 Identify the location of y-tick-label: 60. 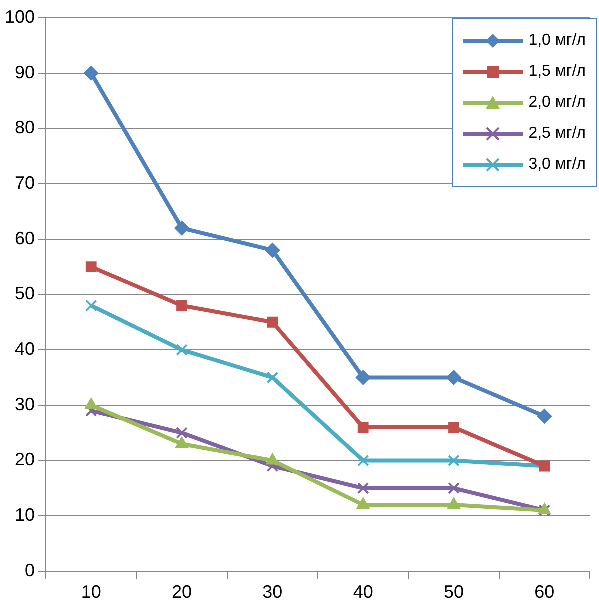
(25, 238).